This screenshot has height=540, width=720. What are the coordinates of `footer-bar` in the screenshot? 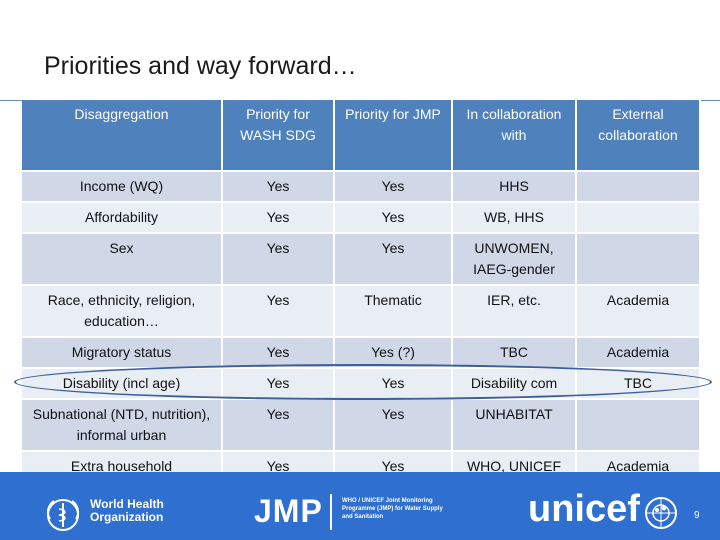 It's located at (360, 506).